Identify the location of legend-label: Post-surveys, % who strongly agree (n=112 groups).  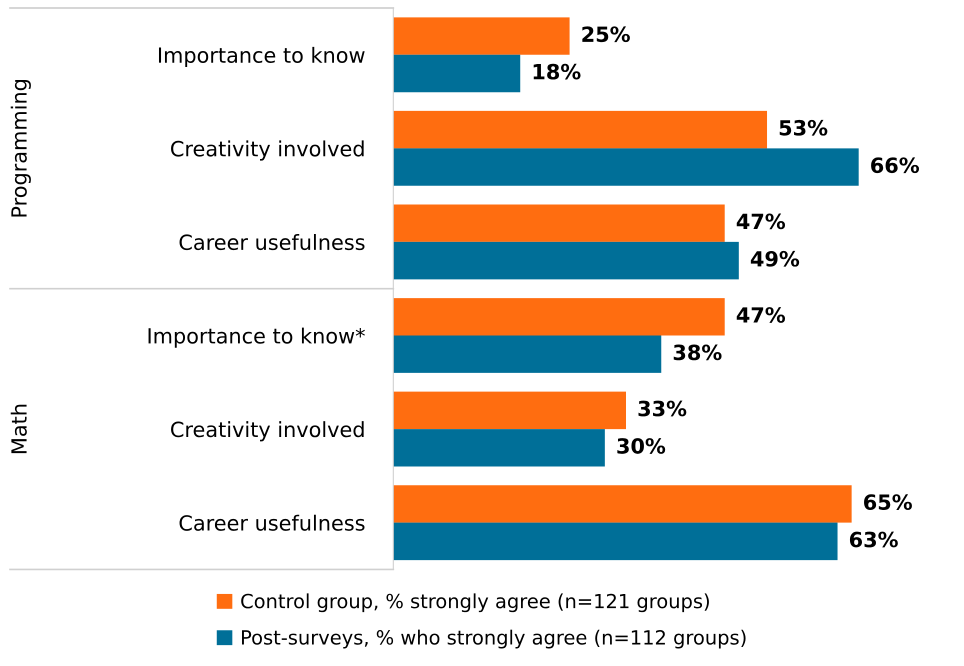
(494, 639).